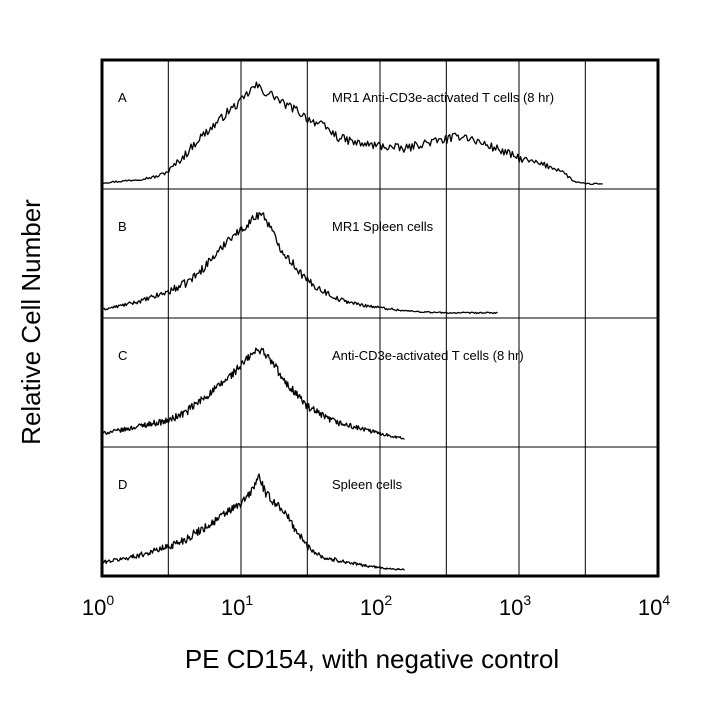  Describe the element at coordinates (352, 133) in the screenshot. I see `histogram-series-a` at that location.